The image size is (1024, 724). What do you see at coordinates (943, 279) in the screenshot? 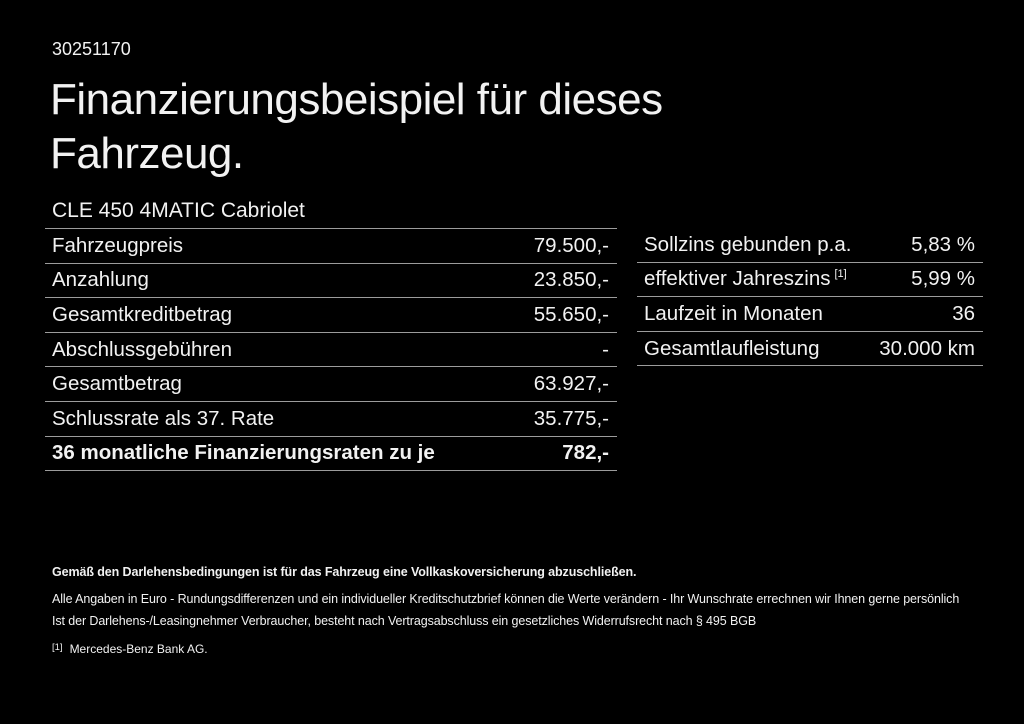
I see `row-value: 5,99 %` at bounding box center [943, 279].